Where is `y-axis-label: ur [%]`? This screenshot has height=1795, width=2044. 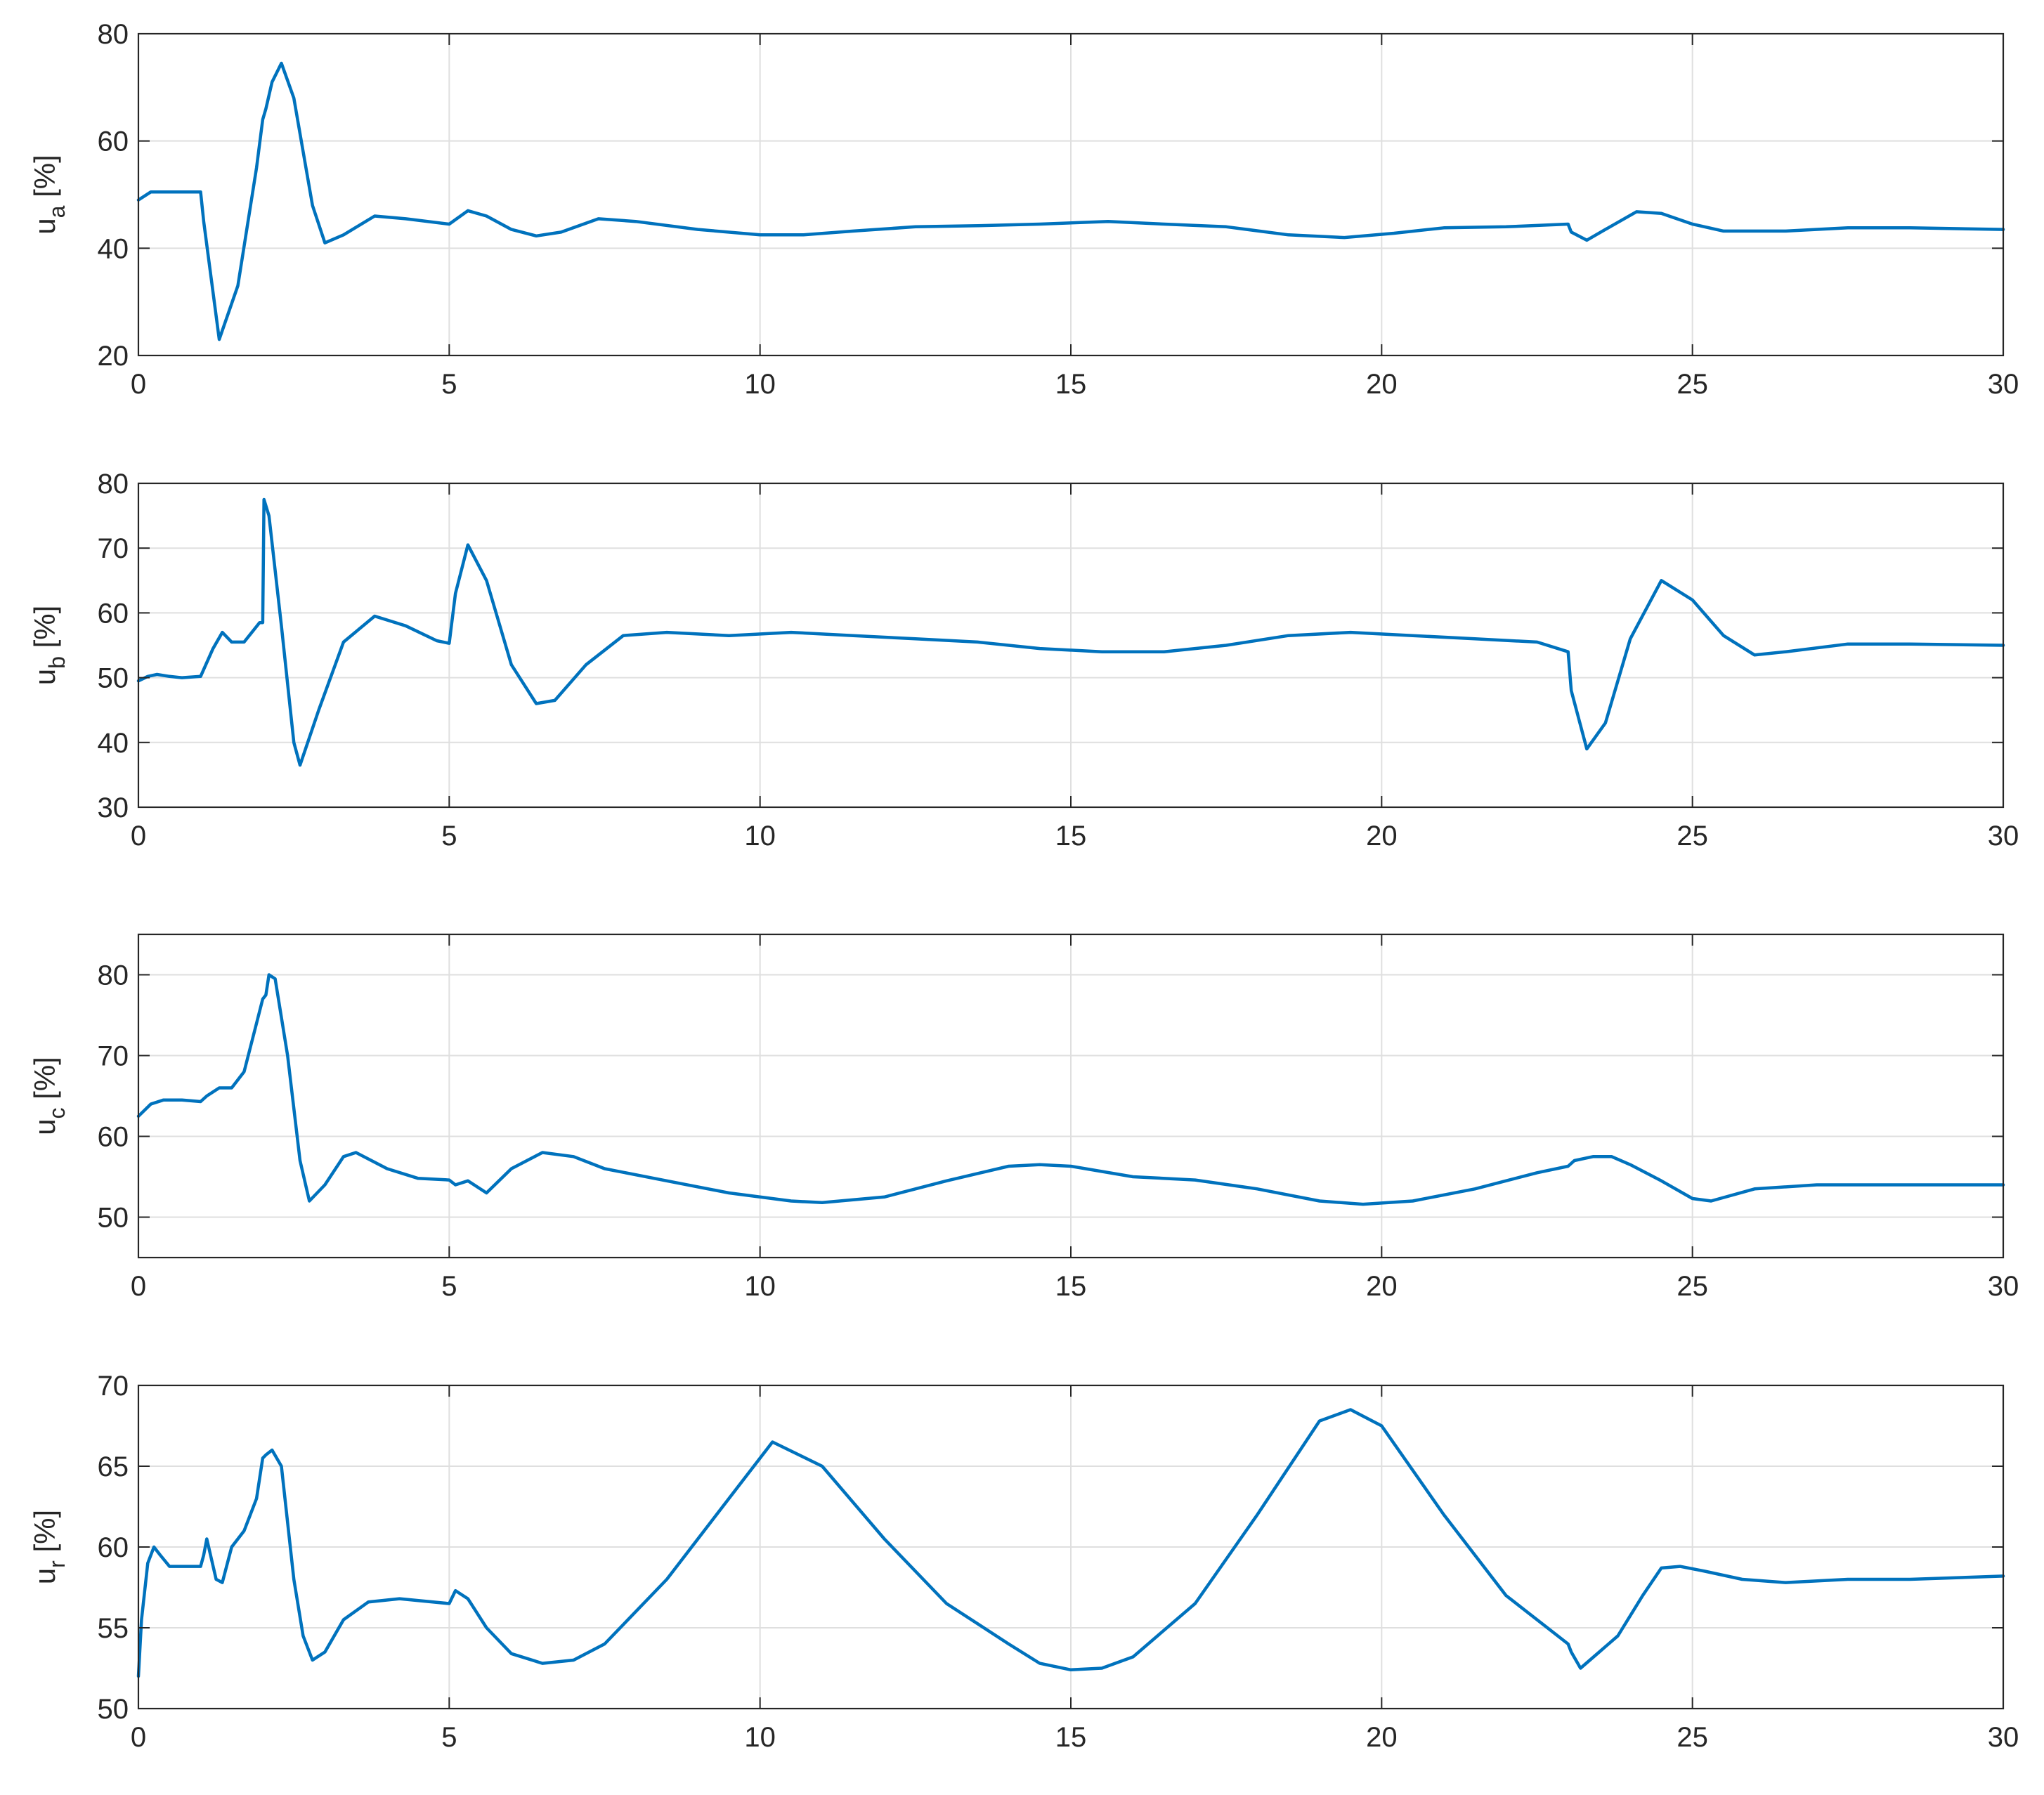 y-axis-label: ur [%] is located at coordinates (49, 1547).